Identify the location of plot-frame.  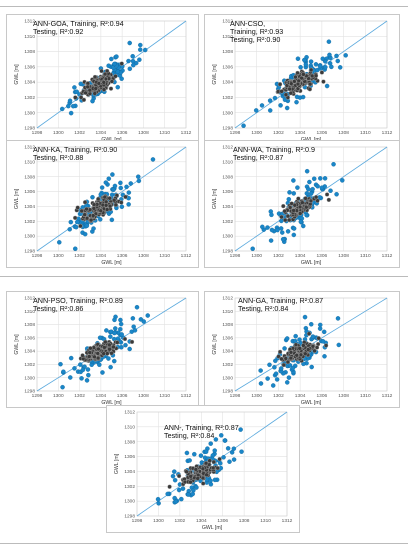
(111, 344).